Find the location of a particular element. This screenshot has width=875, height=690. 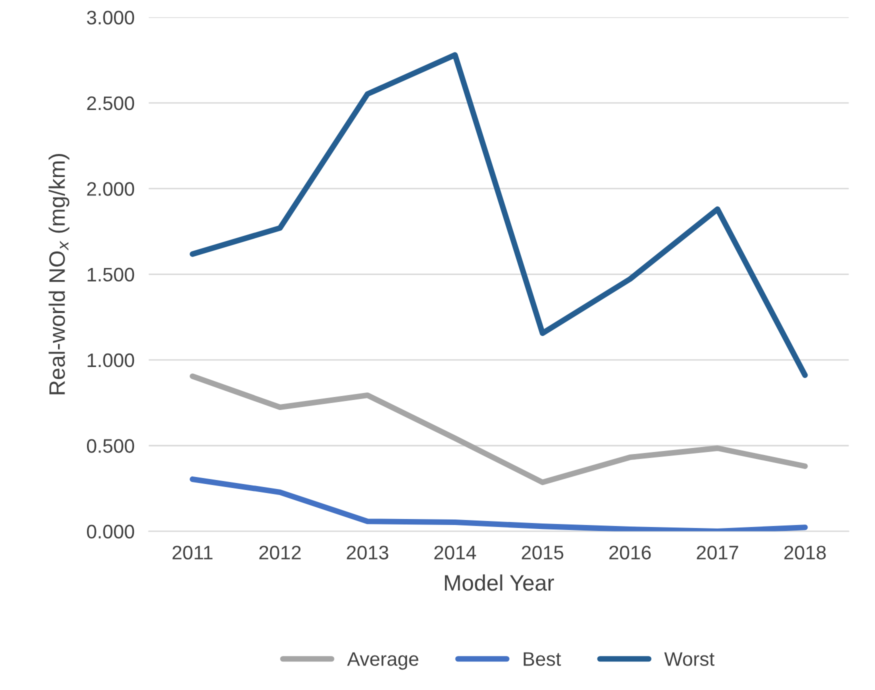

y-tick-label: 1.500 is located at coordinates (111, 275).